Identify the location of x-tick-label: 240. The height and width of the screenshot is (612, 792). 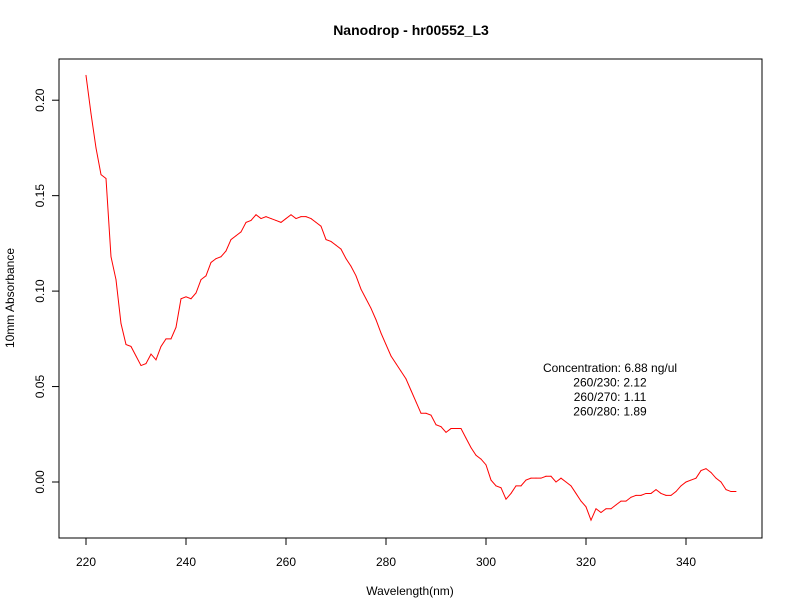
(186, 562).